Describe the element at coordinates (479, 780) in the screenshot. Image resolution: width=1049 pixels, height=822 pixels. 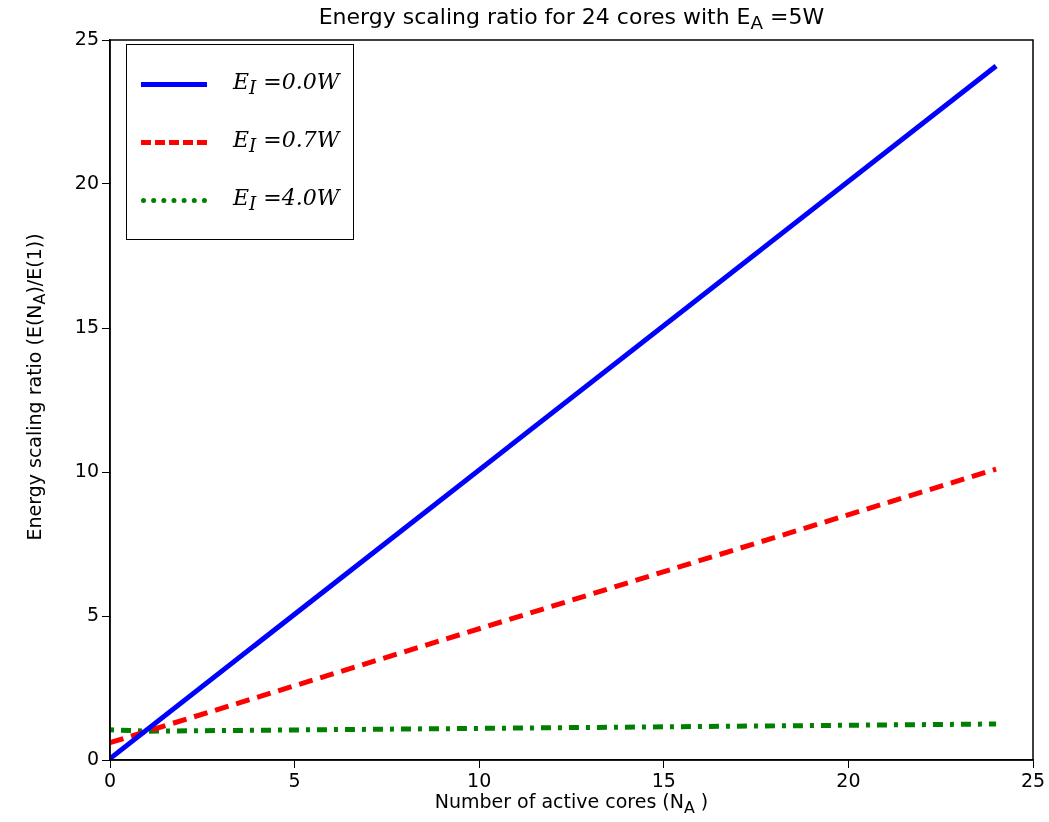
I see `x-tick-label: 10` at that location.